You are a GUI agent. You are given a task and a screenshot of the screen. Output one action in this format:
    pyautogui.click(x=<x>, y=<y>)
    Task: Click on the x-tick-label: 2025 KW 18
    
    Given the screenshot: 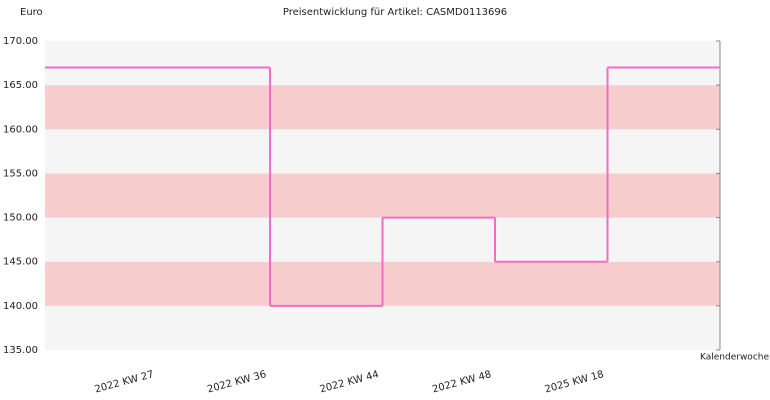 What is the action you would take?
    pyautogui.click(x=574, y=382)
    